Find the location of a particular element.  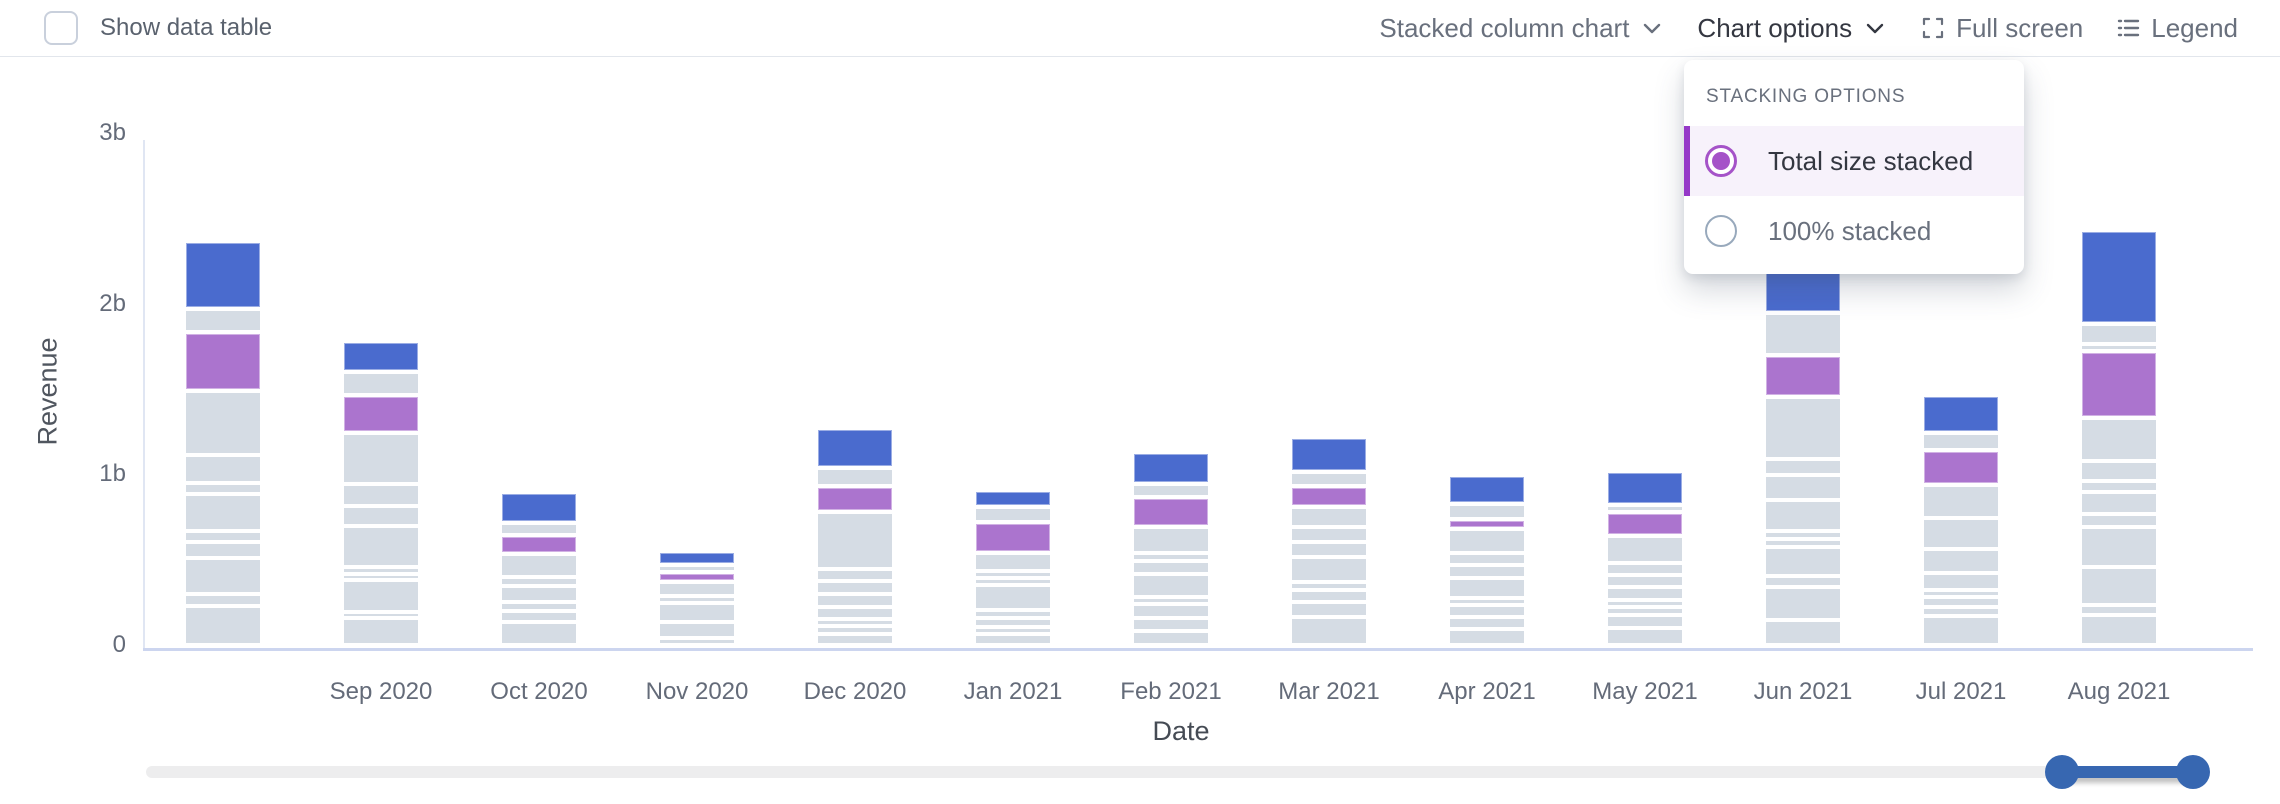

chart-options-dropdown: Chart options is located at coordinates (1792, 28).